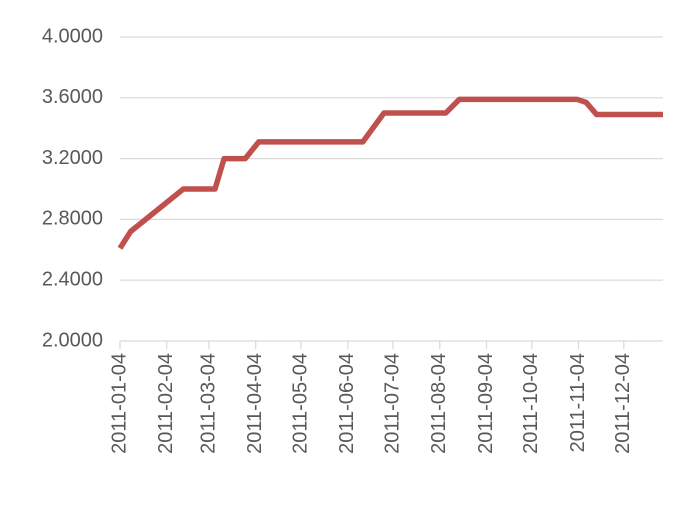 The width and height of the screenshot is (700, 515). Describe the element at coordinates (255, 403) in the screenshot. I see `x-tick-label: 2011-04-04` at that location.